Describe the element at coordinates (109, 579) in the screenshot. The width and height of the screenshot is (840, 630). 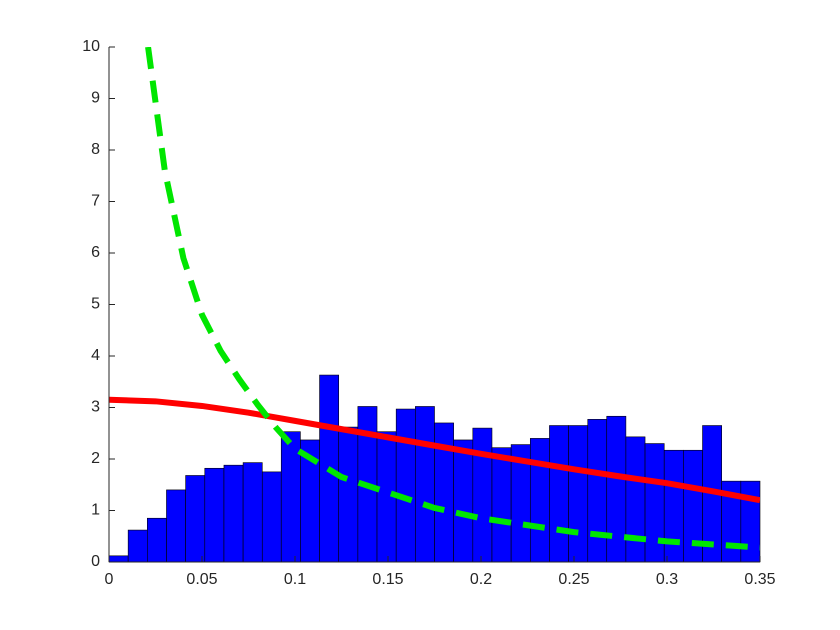
I see `x-tick-label: 0` at that location.